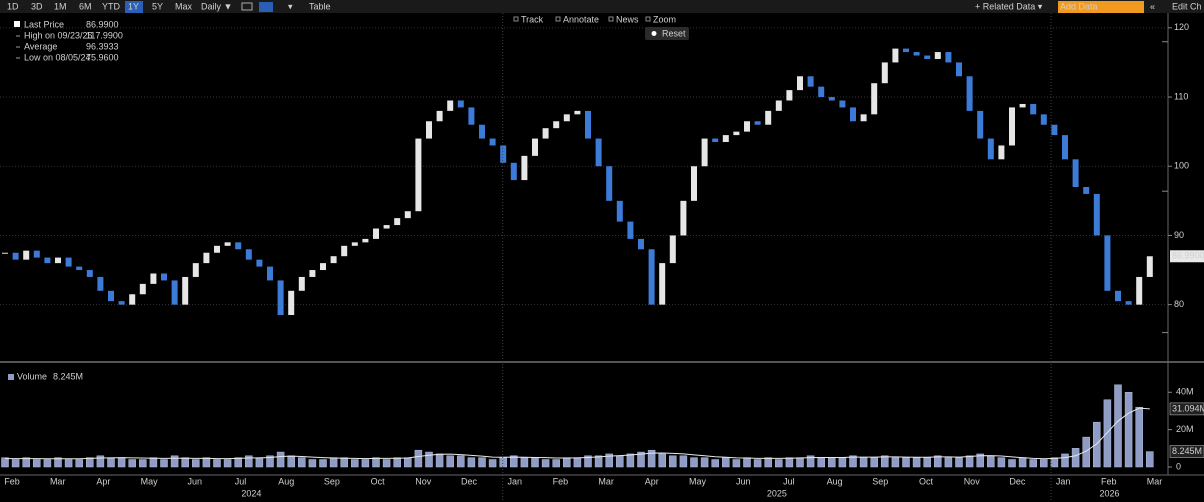 Image resolution: width=1204 pixels, height=502 pixels. Describe the element at coordinates (102, 24) in the screenshot. I see `legend-value: 86.9900` at that location.